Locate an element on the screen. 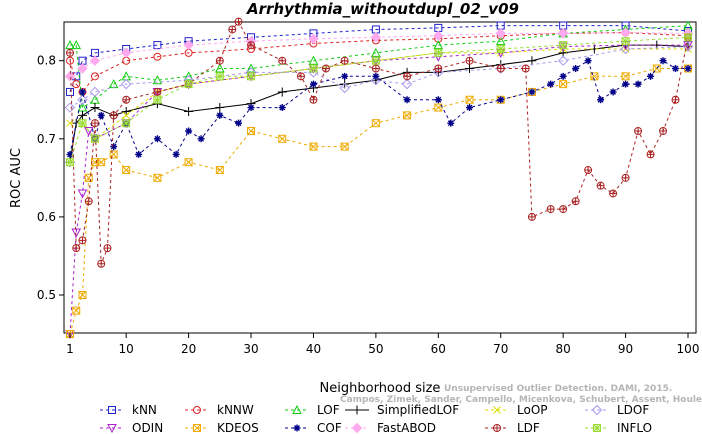 This screenshot has height=434, width=702. y-axis-label: ROC AUC is located at coordinates (16, 178).